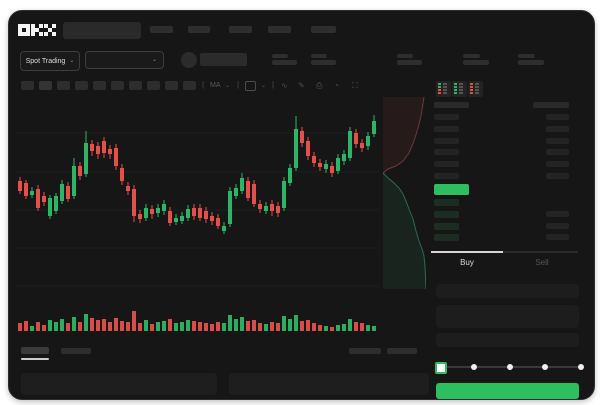 This screenshot has width=603, height=405. I want to click on book-combined-glyph, so click(442, 88).